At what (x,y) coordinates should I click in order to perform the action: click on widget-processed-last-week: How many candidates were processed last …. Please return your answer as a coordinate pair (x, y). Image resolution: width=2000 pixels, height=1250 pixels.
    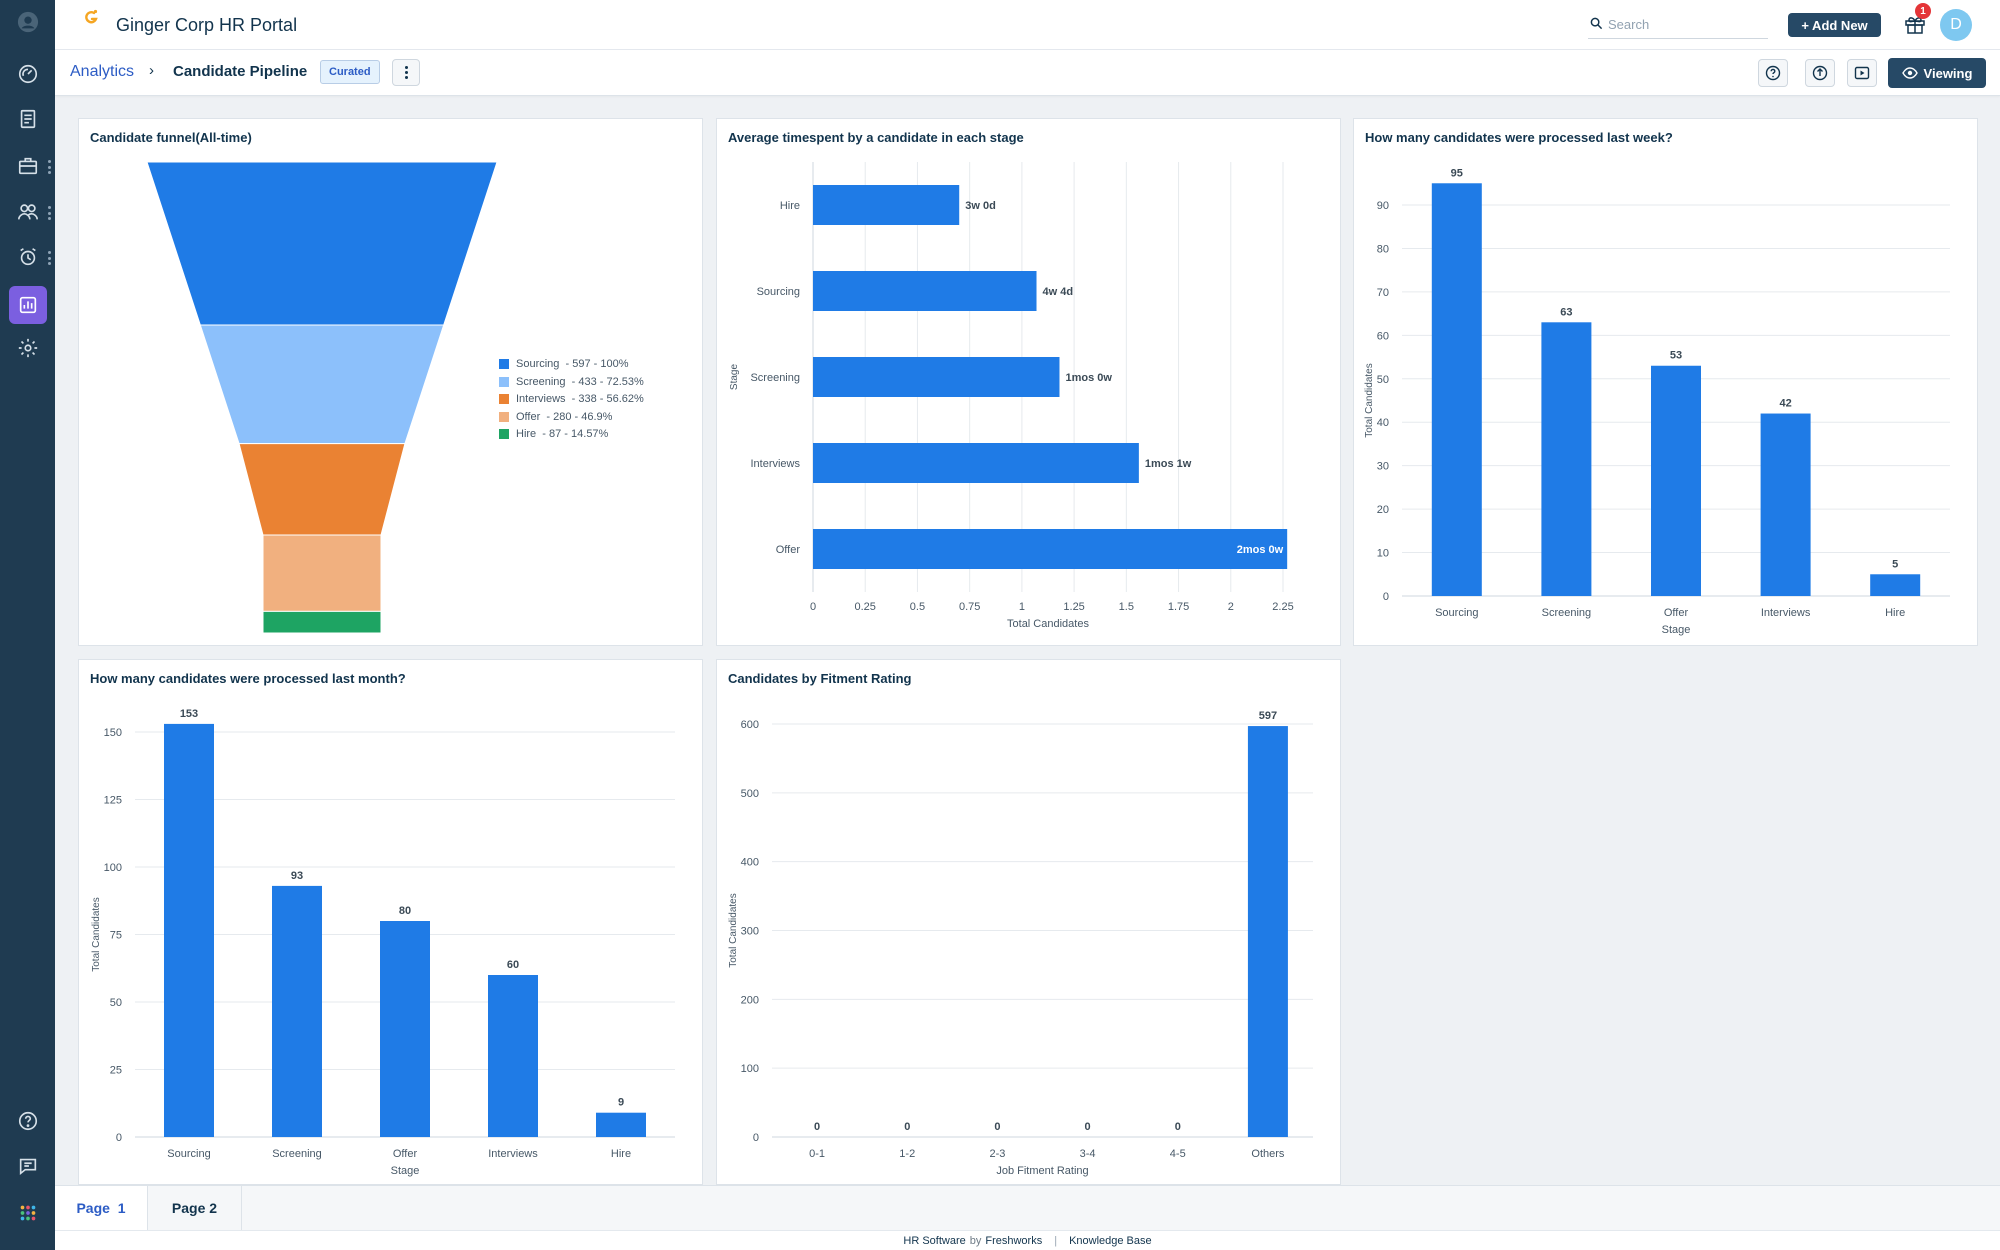
    Looking at the image, I should click on (1665, 382).